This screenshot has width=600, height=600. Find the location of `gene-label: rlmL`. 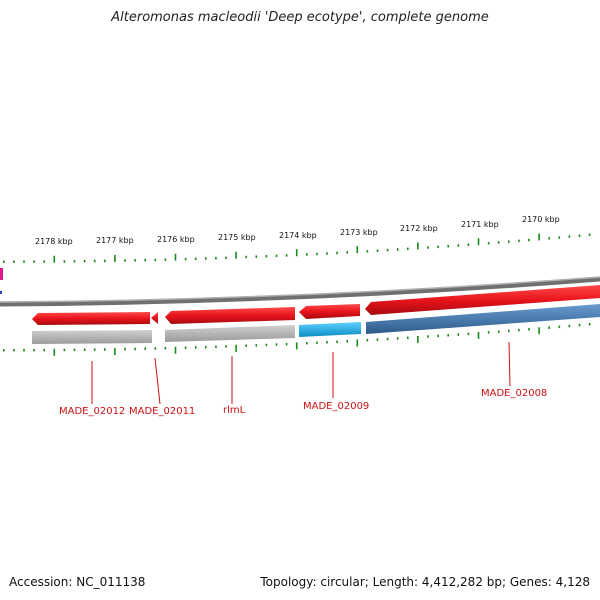

gene-label: rlmL is located at coordinates (234, 410).